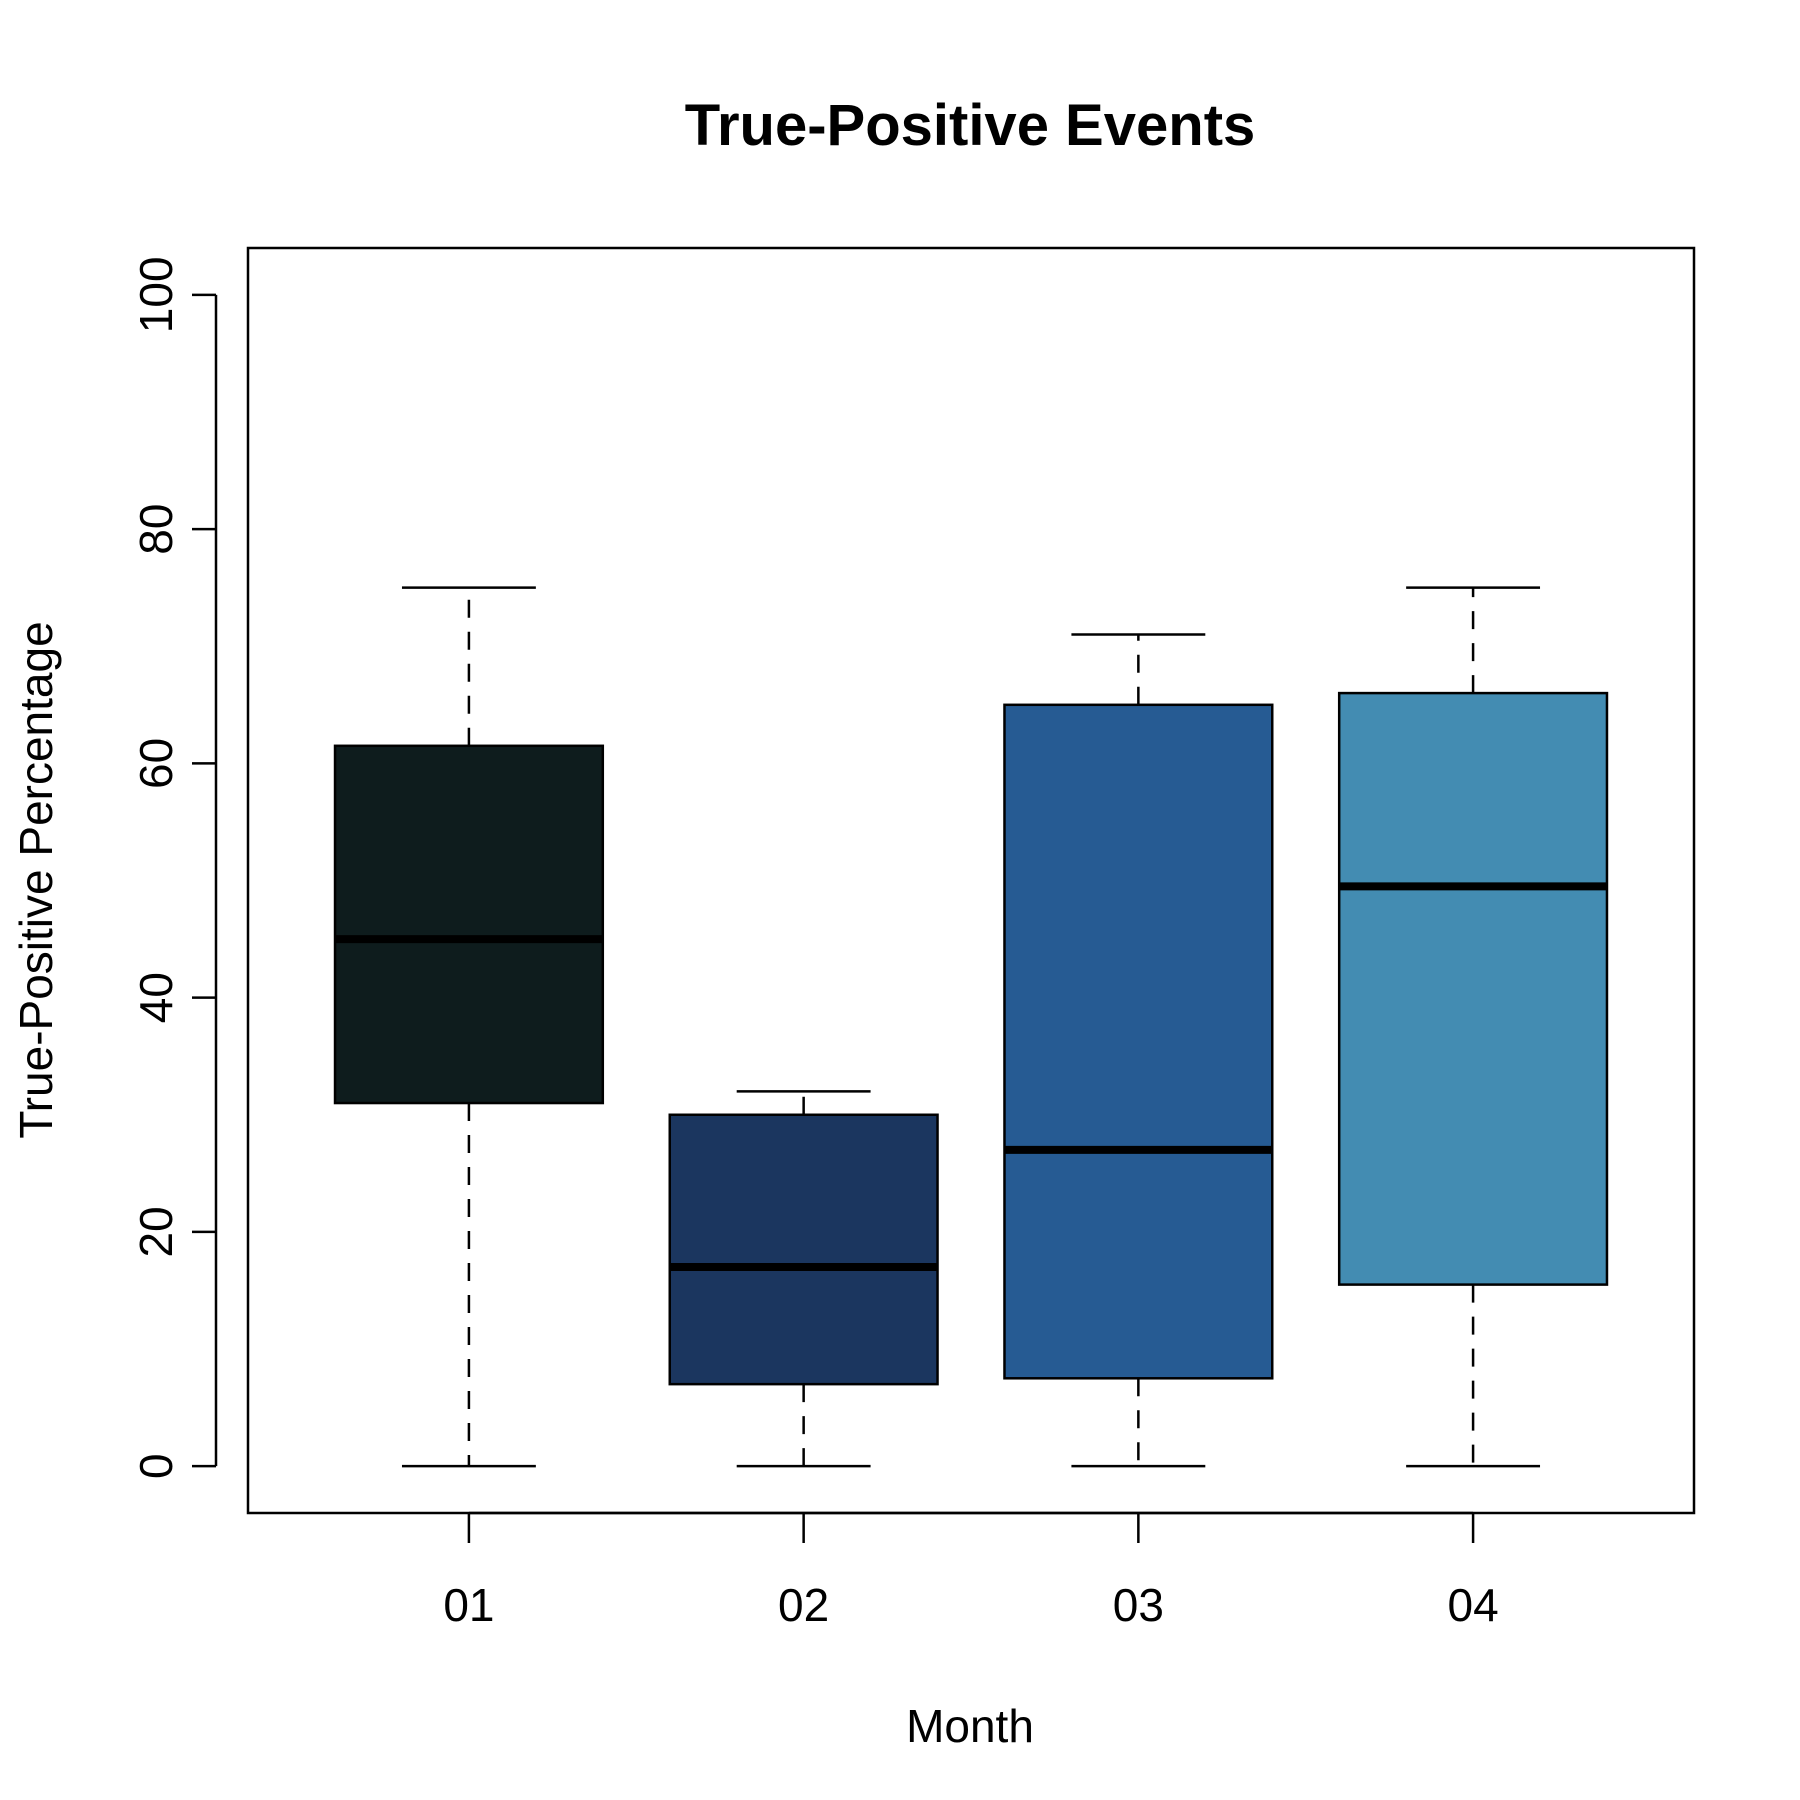  I want to click on y-axis-label: True-Positive Percentage, so click(36, 879).